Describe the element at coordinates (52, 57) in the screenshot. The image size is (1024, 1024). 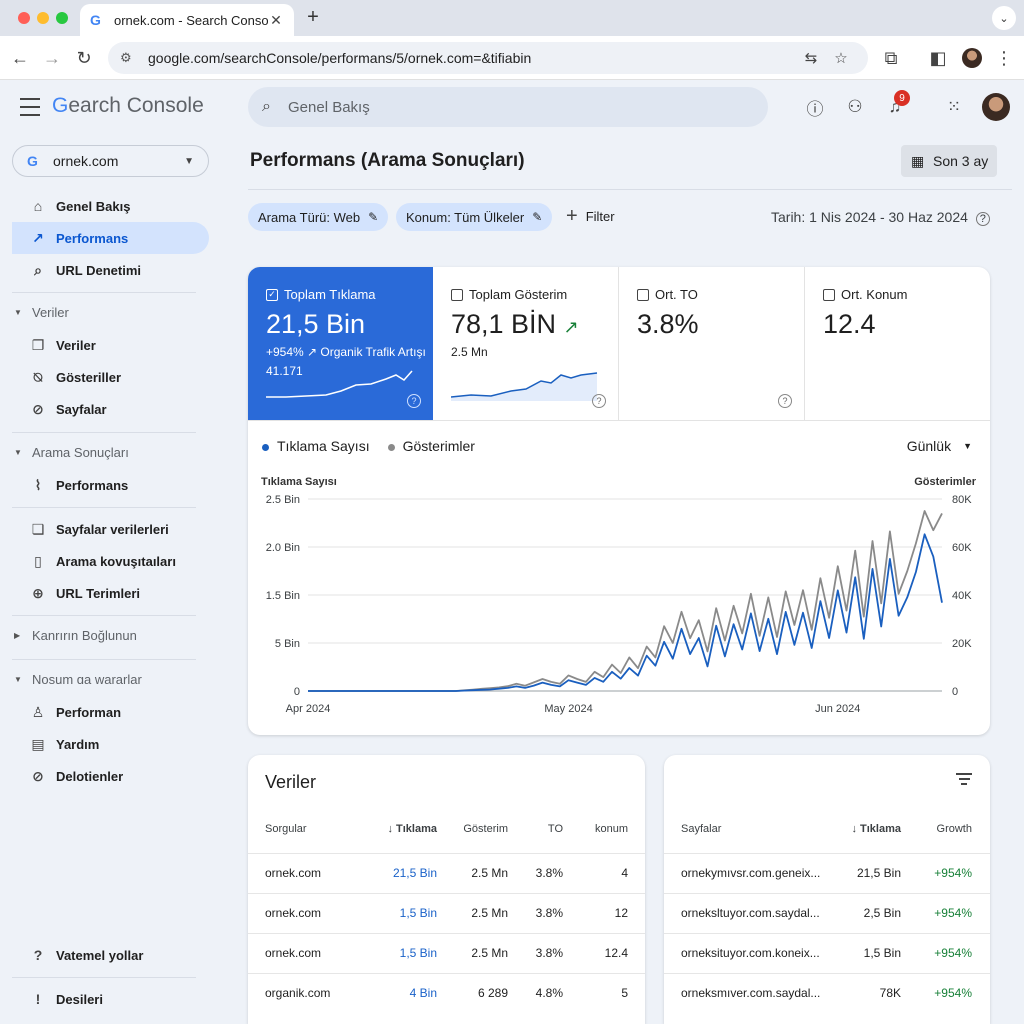
I see `forward-icon: →` at that location.